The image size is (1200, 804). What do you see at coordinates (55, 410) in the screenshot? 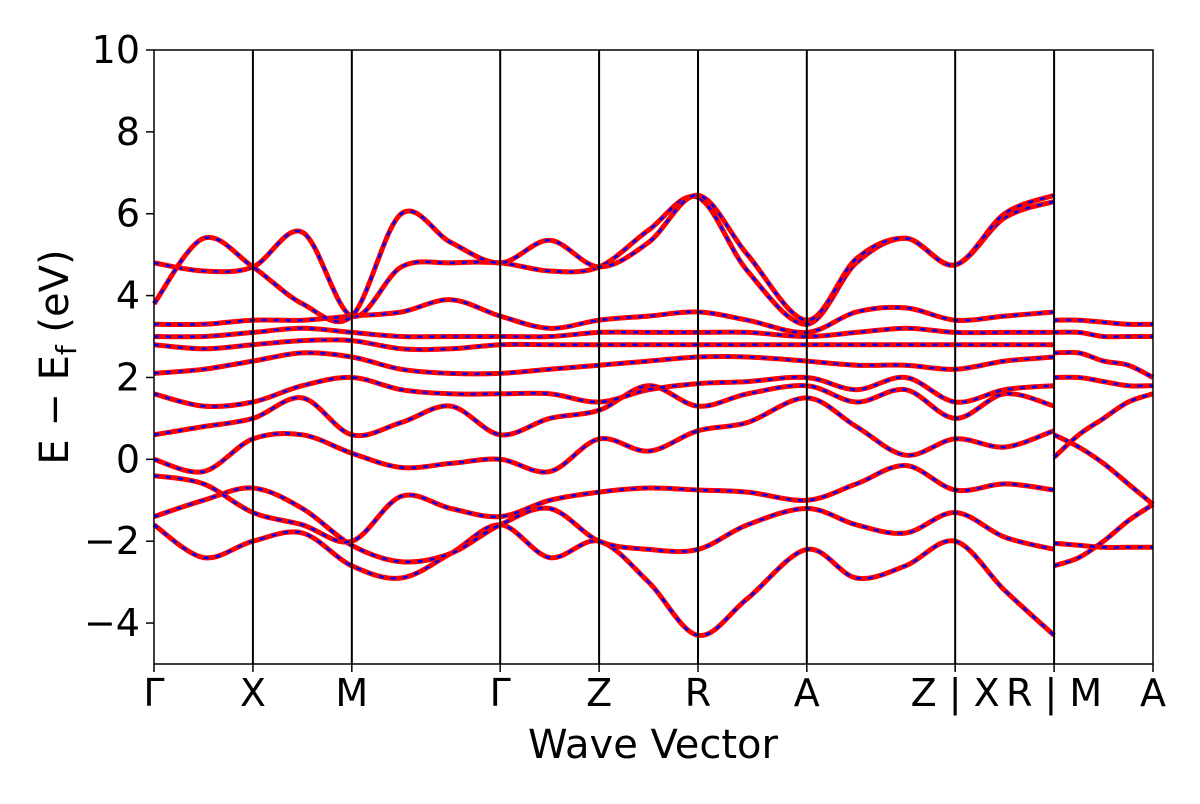
I see `y-axis-label-main: E − E` at bounding box center [55, 410].